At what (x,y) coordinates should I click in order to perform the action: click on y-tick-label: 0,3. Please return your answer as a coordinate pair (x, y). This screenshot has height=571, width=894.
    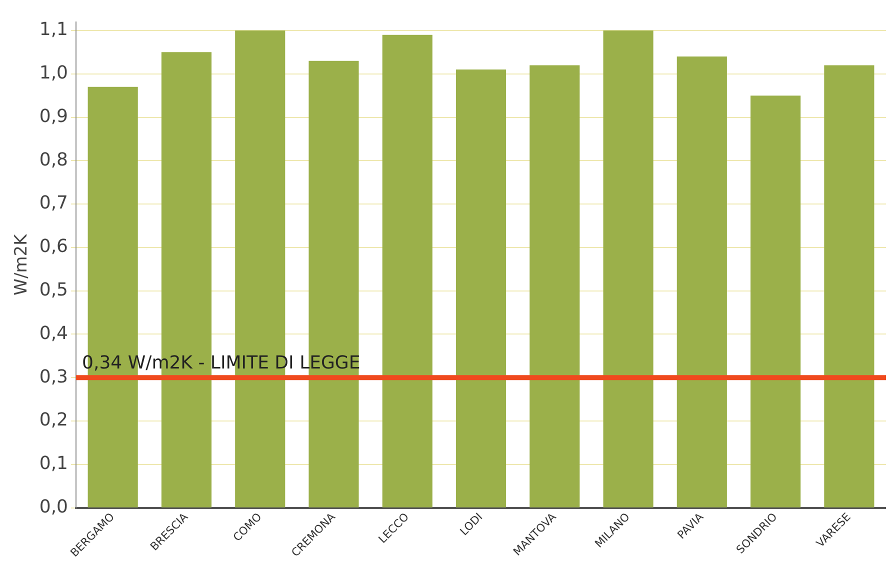
    Looking at the image, I should click on (53, 377).